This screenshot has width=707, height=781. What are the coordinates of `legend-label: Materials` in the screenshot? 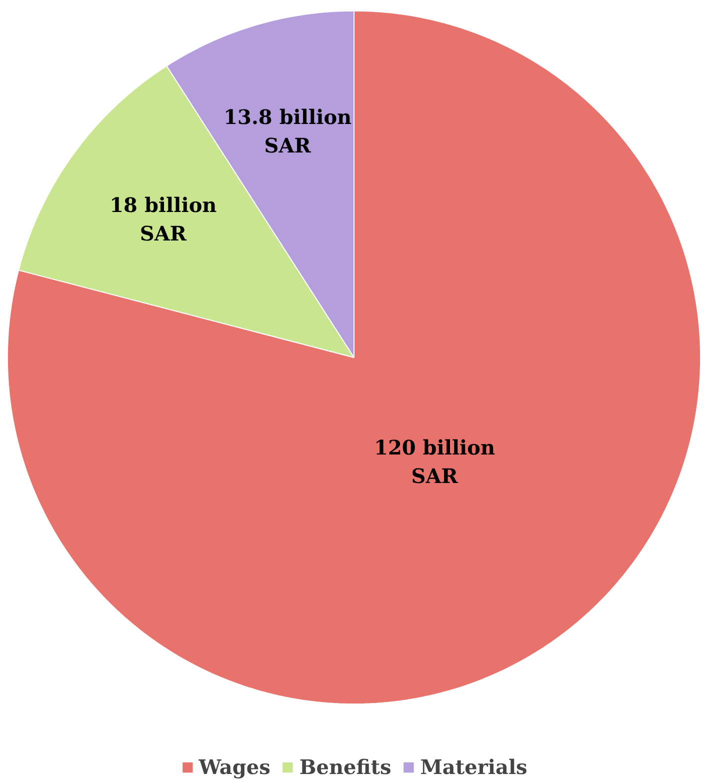 It's located at (474, 767).